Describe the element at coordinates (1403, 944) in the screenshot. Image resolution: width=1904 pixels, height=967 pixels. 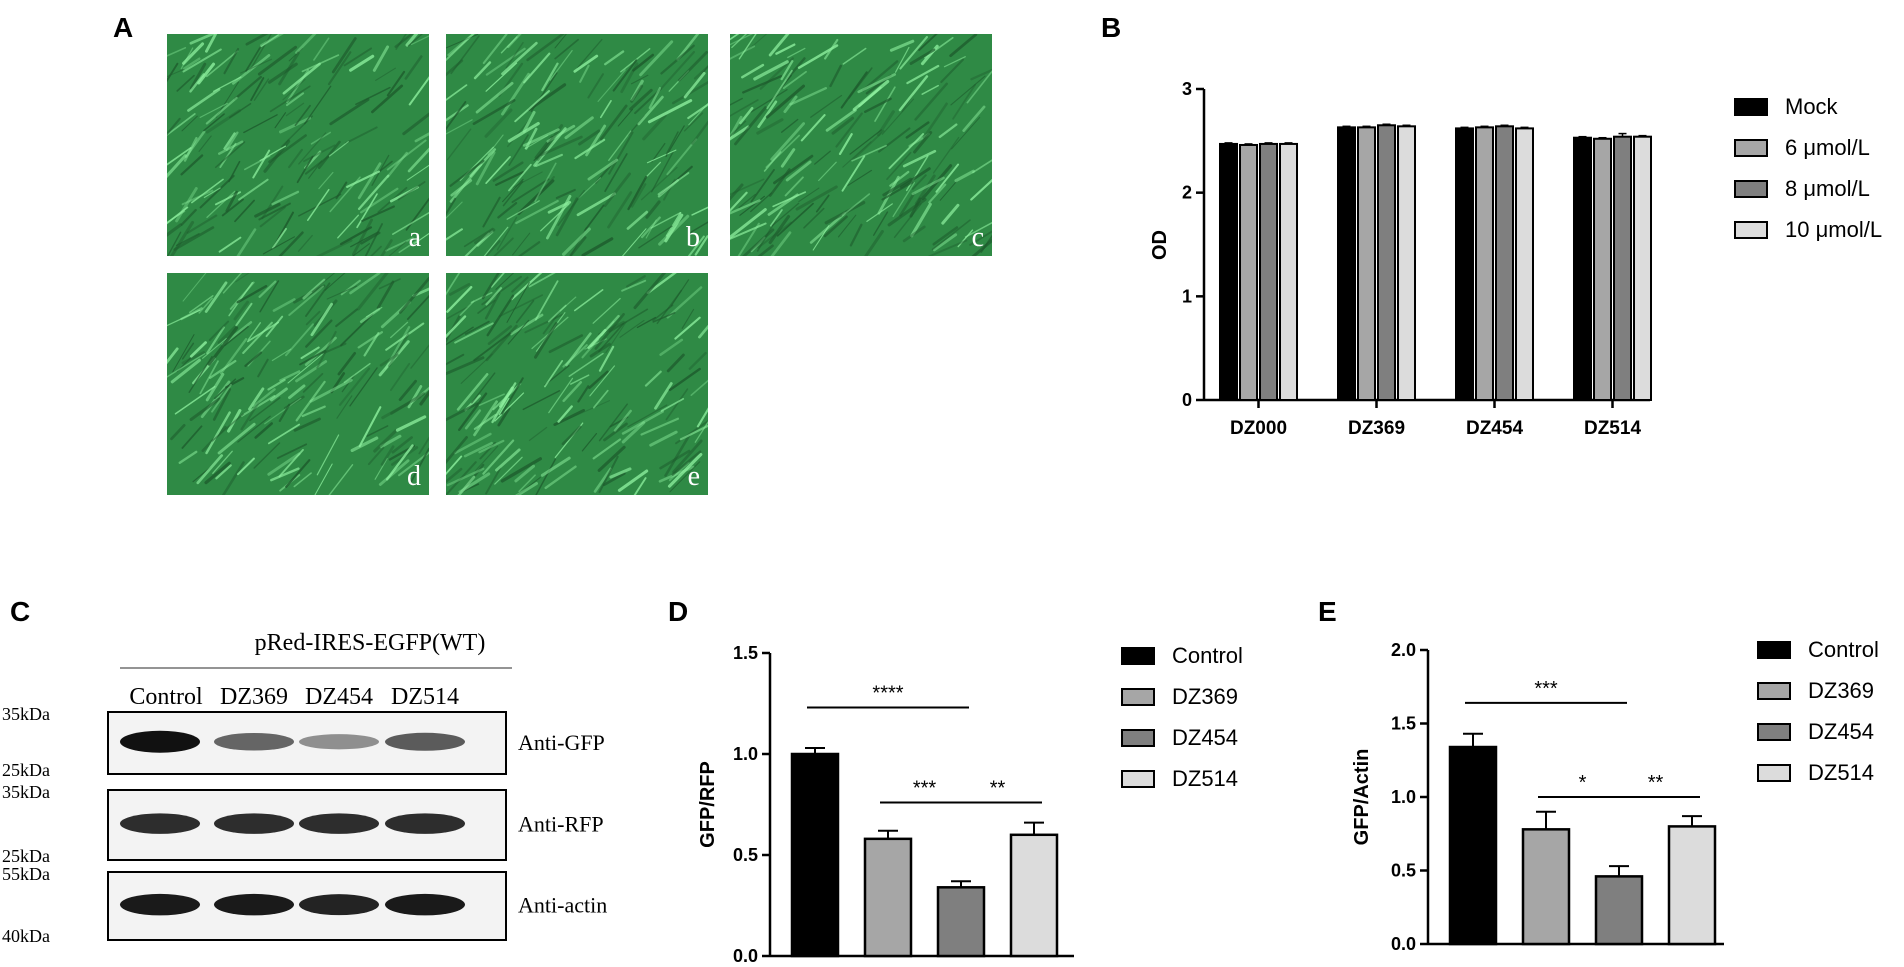
I see `y-tick-label: 0.0` at that location.